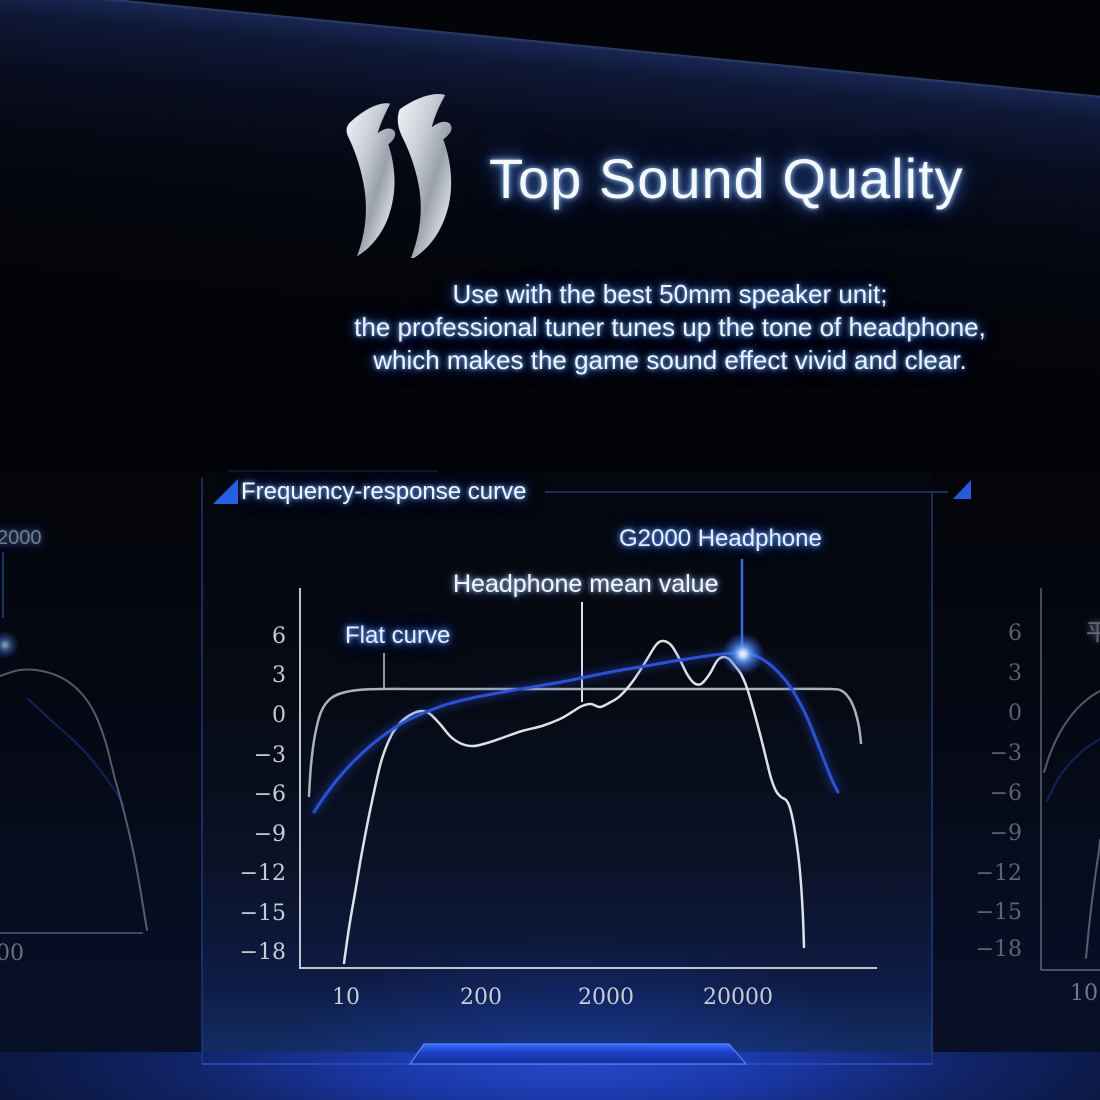  What do you see at coordinates (998, 873) in the screenshot?
I see `right-fragment-y-axis-tick: −12` at bounding box center [998, 873].